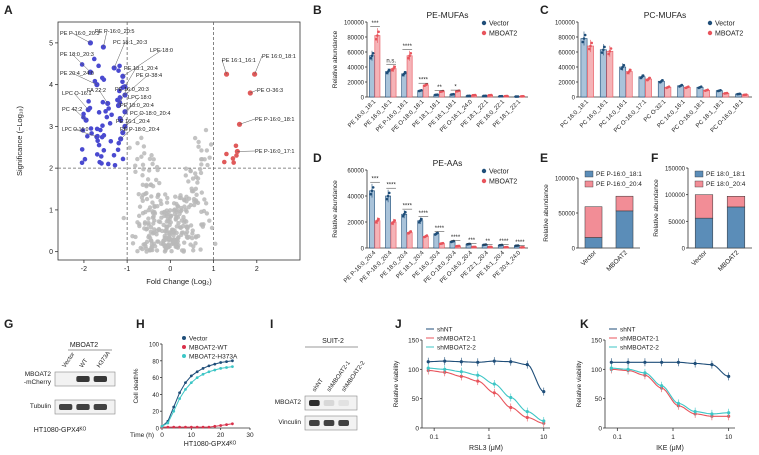 The width and height of the screenshot is (759, 455). I want to click on volcano-y-tick-label: 5, so click(51, 43).